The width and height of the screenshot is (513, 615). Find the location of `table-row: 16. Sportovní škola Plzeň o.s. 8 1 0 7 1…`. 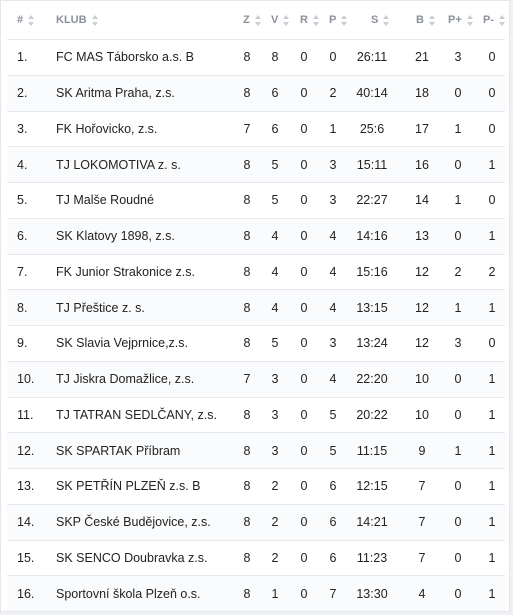

table-row: 16. Sportovní škola Plzeň o.s. 8 1 0 7 1… is located at coordinates (256, 593).